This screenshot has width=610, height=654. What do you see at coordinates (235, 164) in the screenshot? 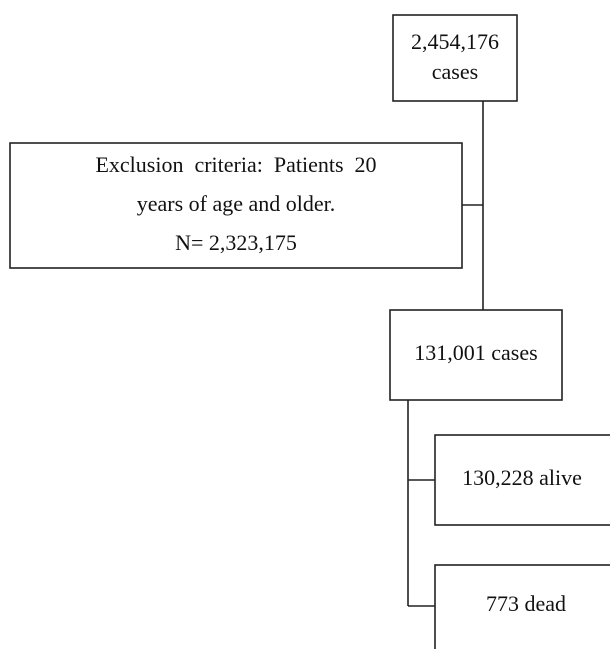
I see `node-text: Exclusion criteria: Patients 20` at bounding box center [235, 164].